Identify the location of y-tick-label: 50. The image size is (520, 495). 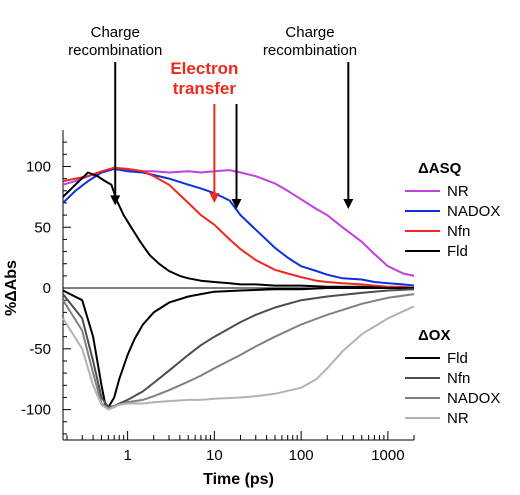
(42, 227).